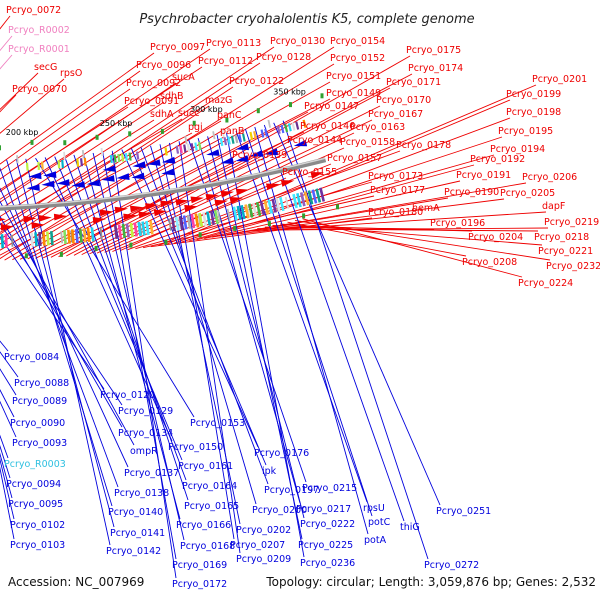  What do you see at coordinates (395, 176) in the screenshot?
I see `gene-label: Pcryo_0173` at bounding box center [395, 176].